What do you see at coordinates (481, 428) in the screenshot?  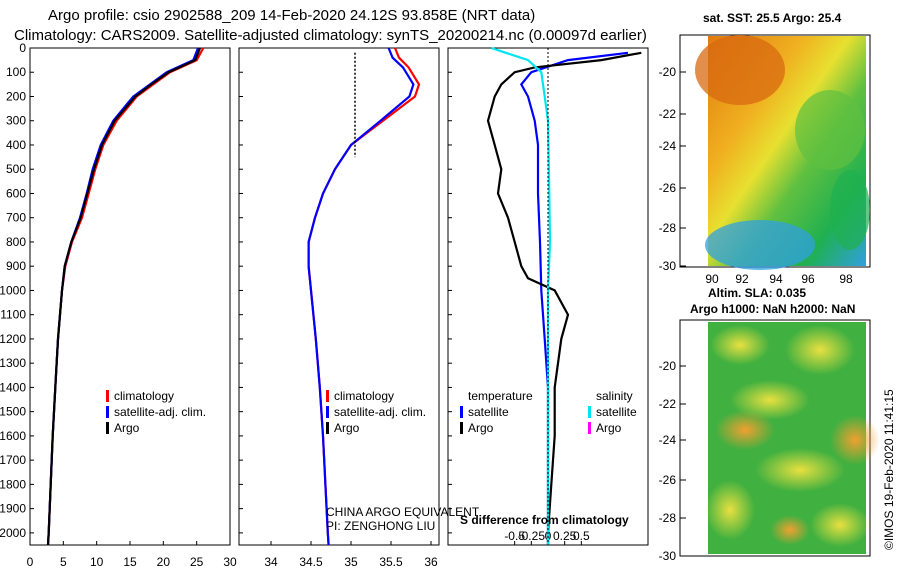 I see `legend-label-temp-argo: Argo` at bounding box center [481, 428].